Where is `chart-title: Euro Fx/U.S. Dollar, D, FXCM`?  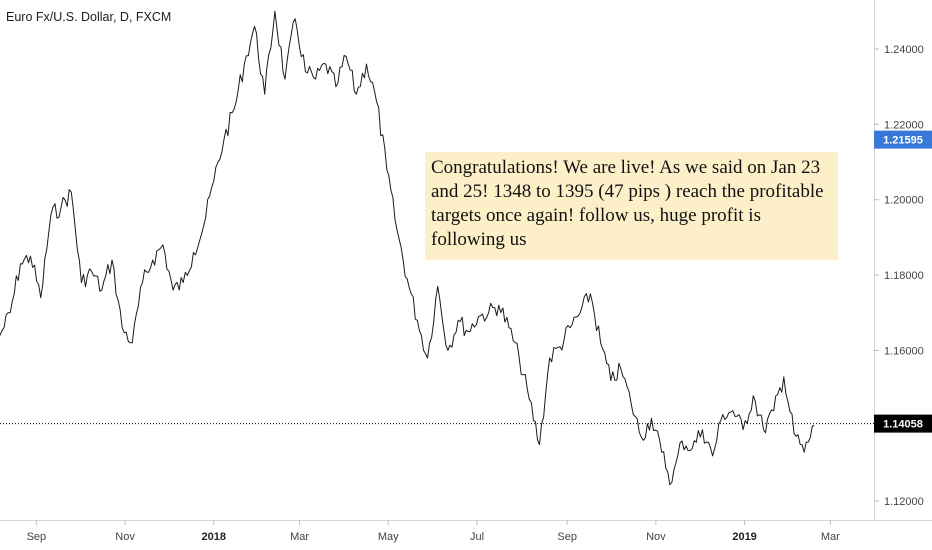
chart-title: Euro Fx/U.S. Dollar, D, FXCM is located at coordinates (89, 17).